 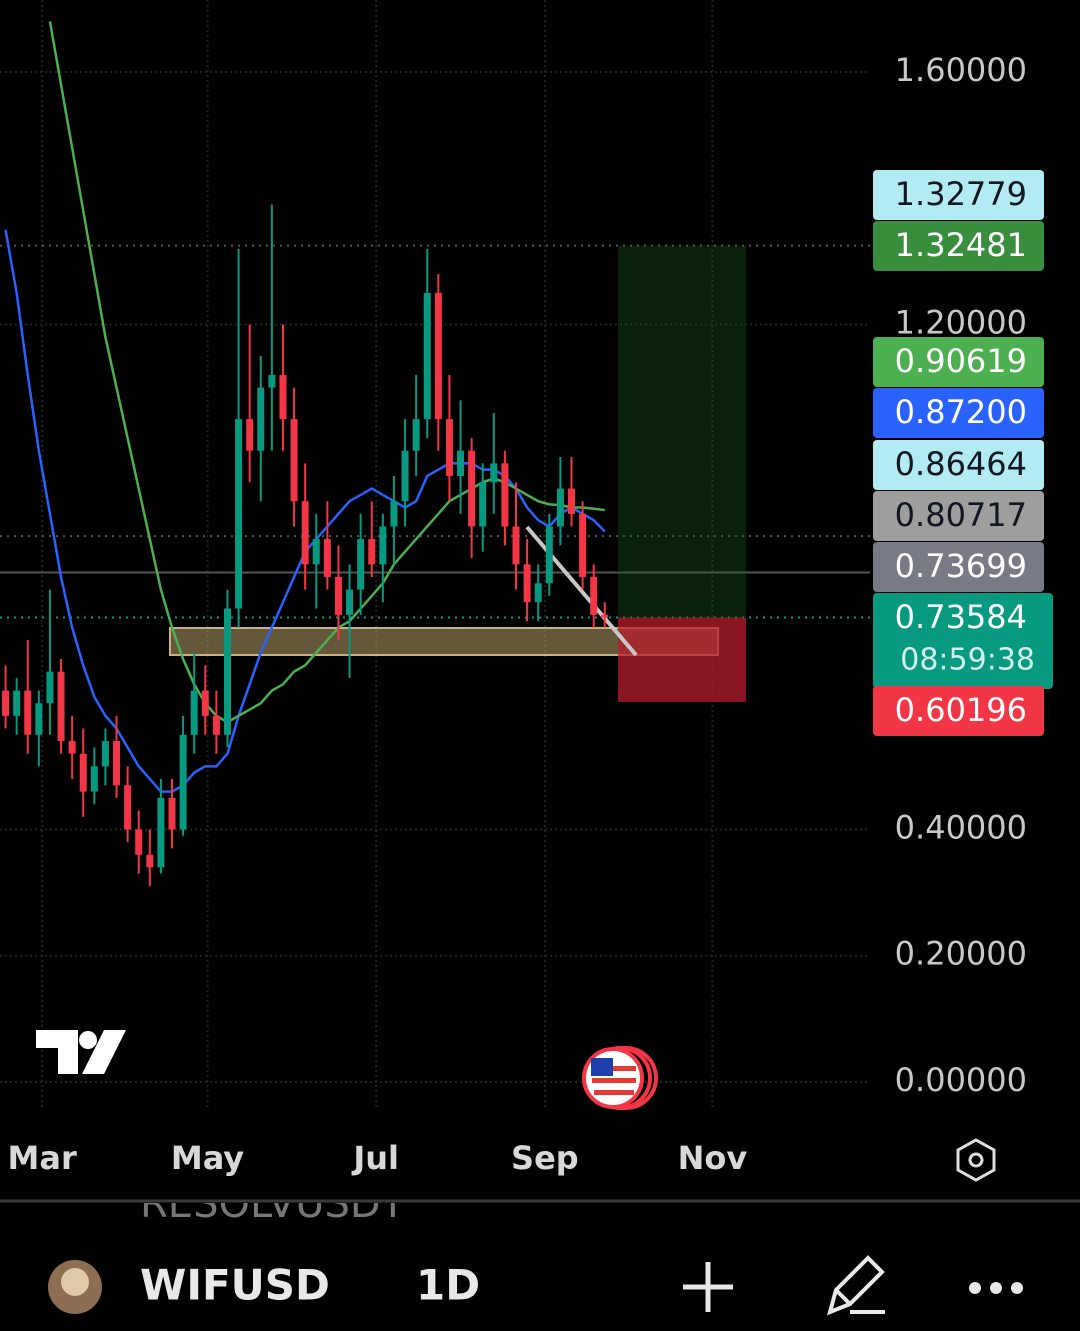 I want to click on price-tag-label: 1.32779, so click(x=961, y=194).